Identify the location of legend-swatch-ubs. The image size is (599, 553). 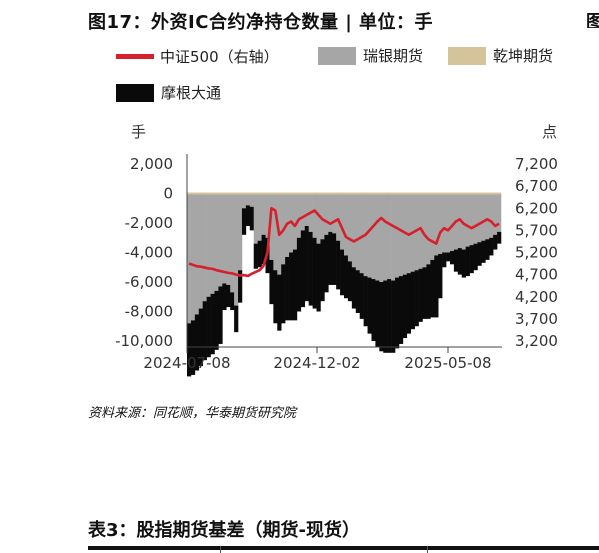
(337, 55).